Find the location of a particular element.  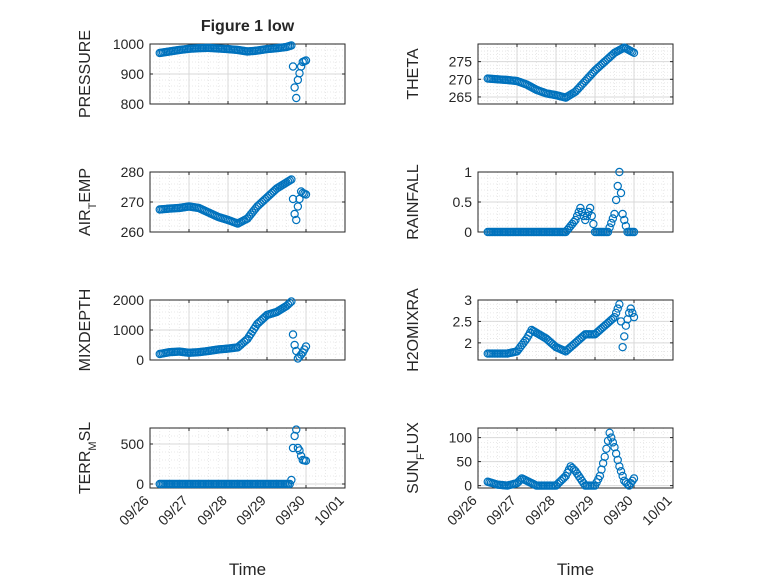

subplot-5: 0 1000 2000 MIXDEPTH is located at coordinates (211, 330).